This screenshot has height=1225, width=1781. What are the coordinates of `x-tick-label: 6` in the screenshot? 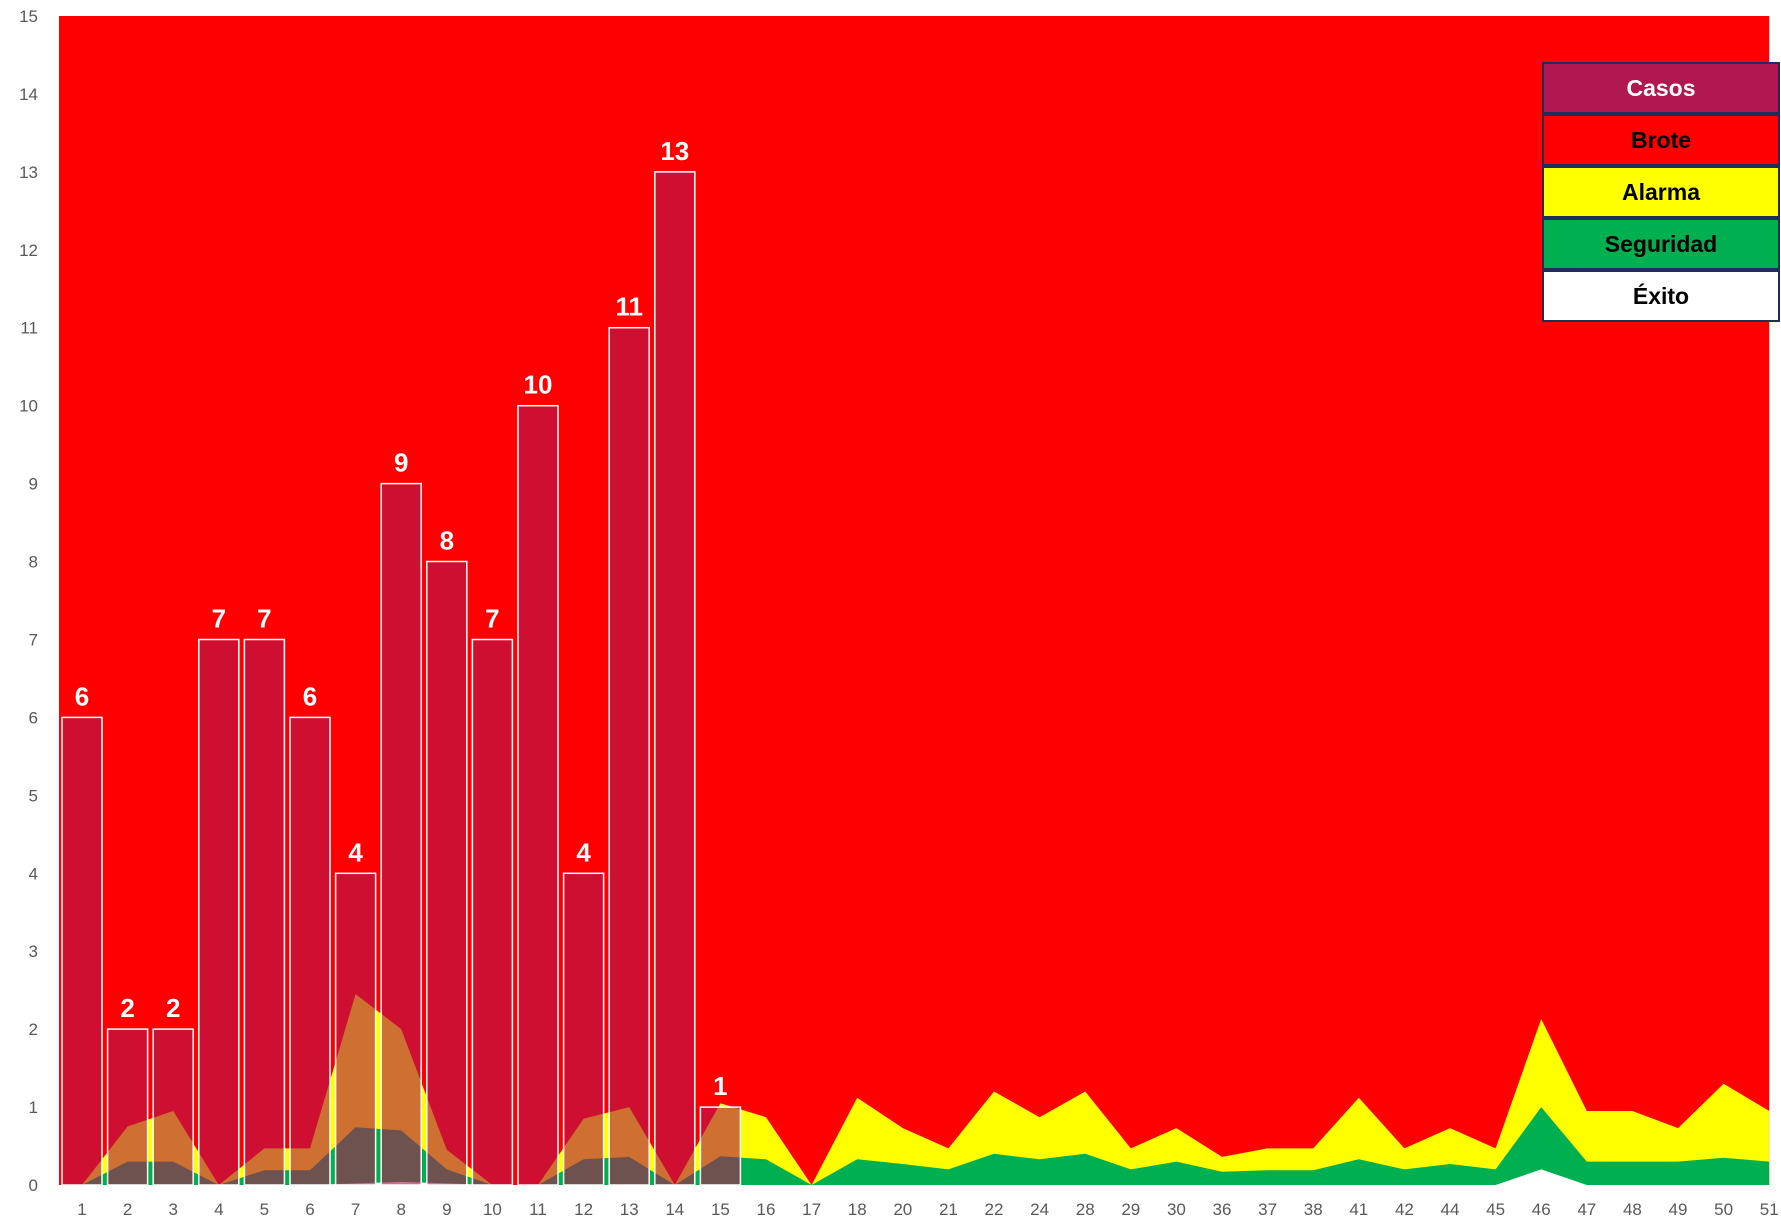 It's located at (309, 1209).